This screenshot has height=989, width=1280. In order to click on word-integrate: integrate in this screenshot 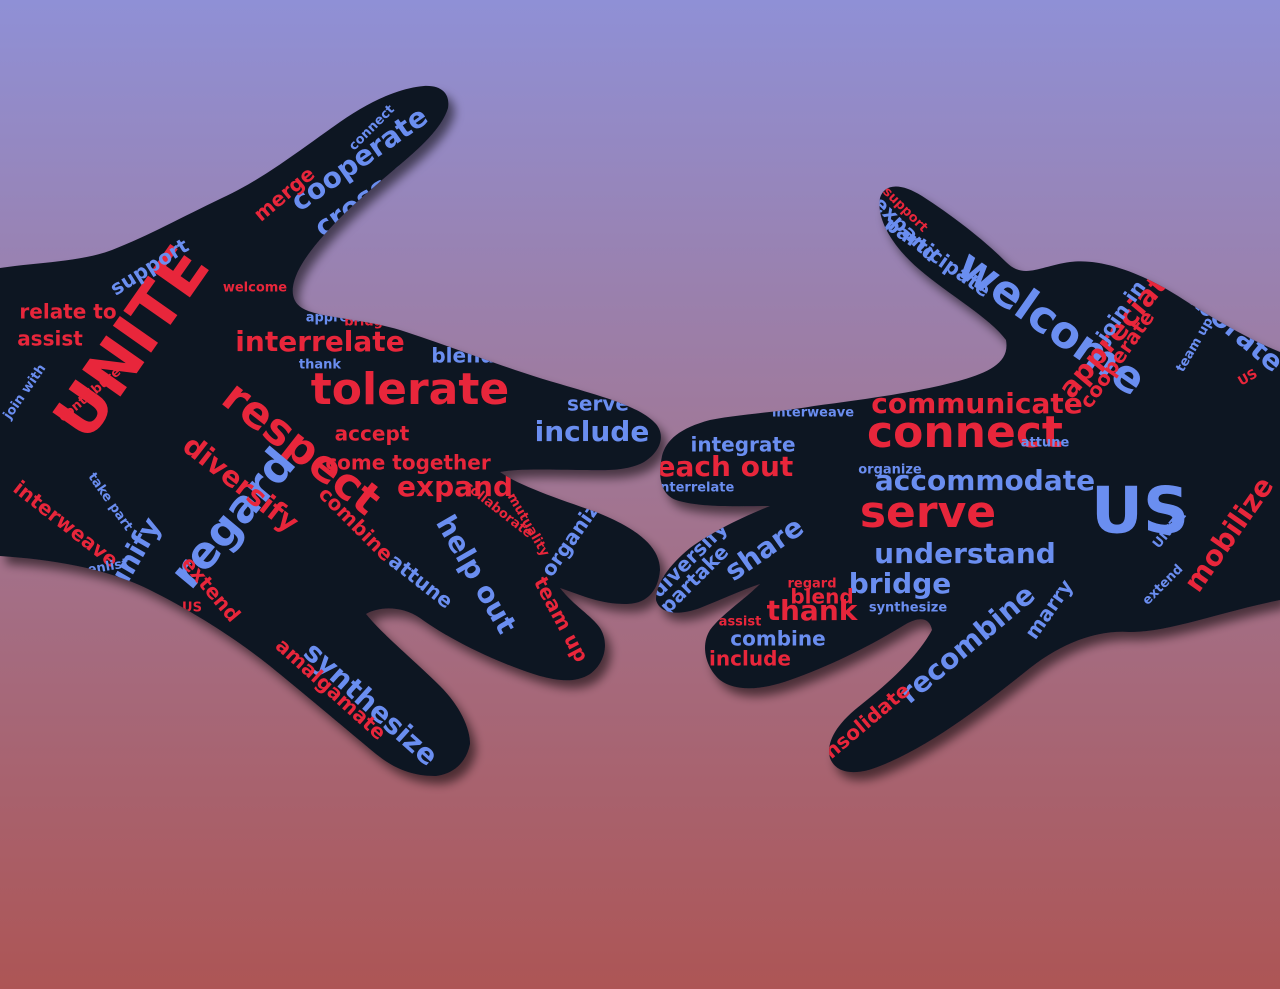, I will do `click(742, 445)`.